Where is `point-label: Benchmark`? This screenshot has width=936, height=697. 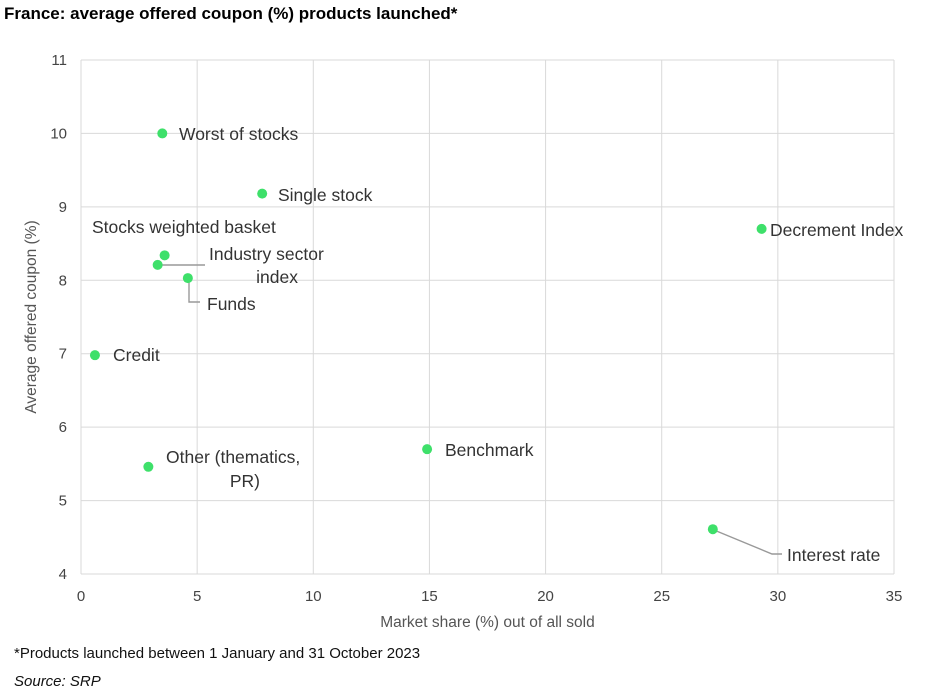
point-label: Benchmark is located at coordinates (489, 450).